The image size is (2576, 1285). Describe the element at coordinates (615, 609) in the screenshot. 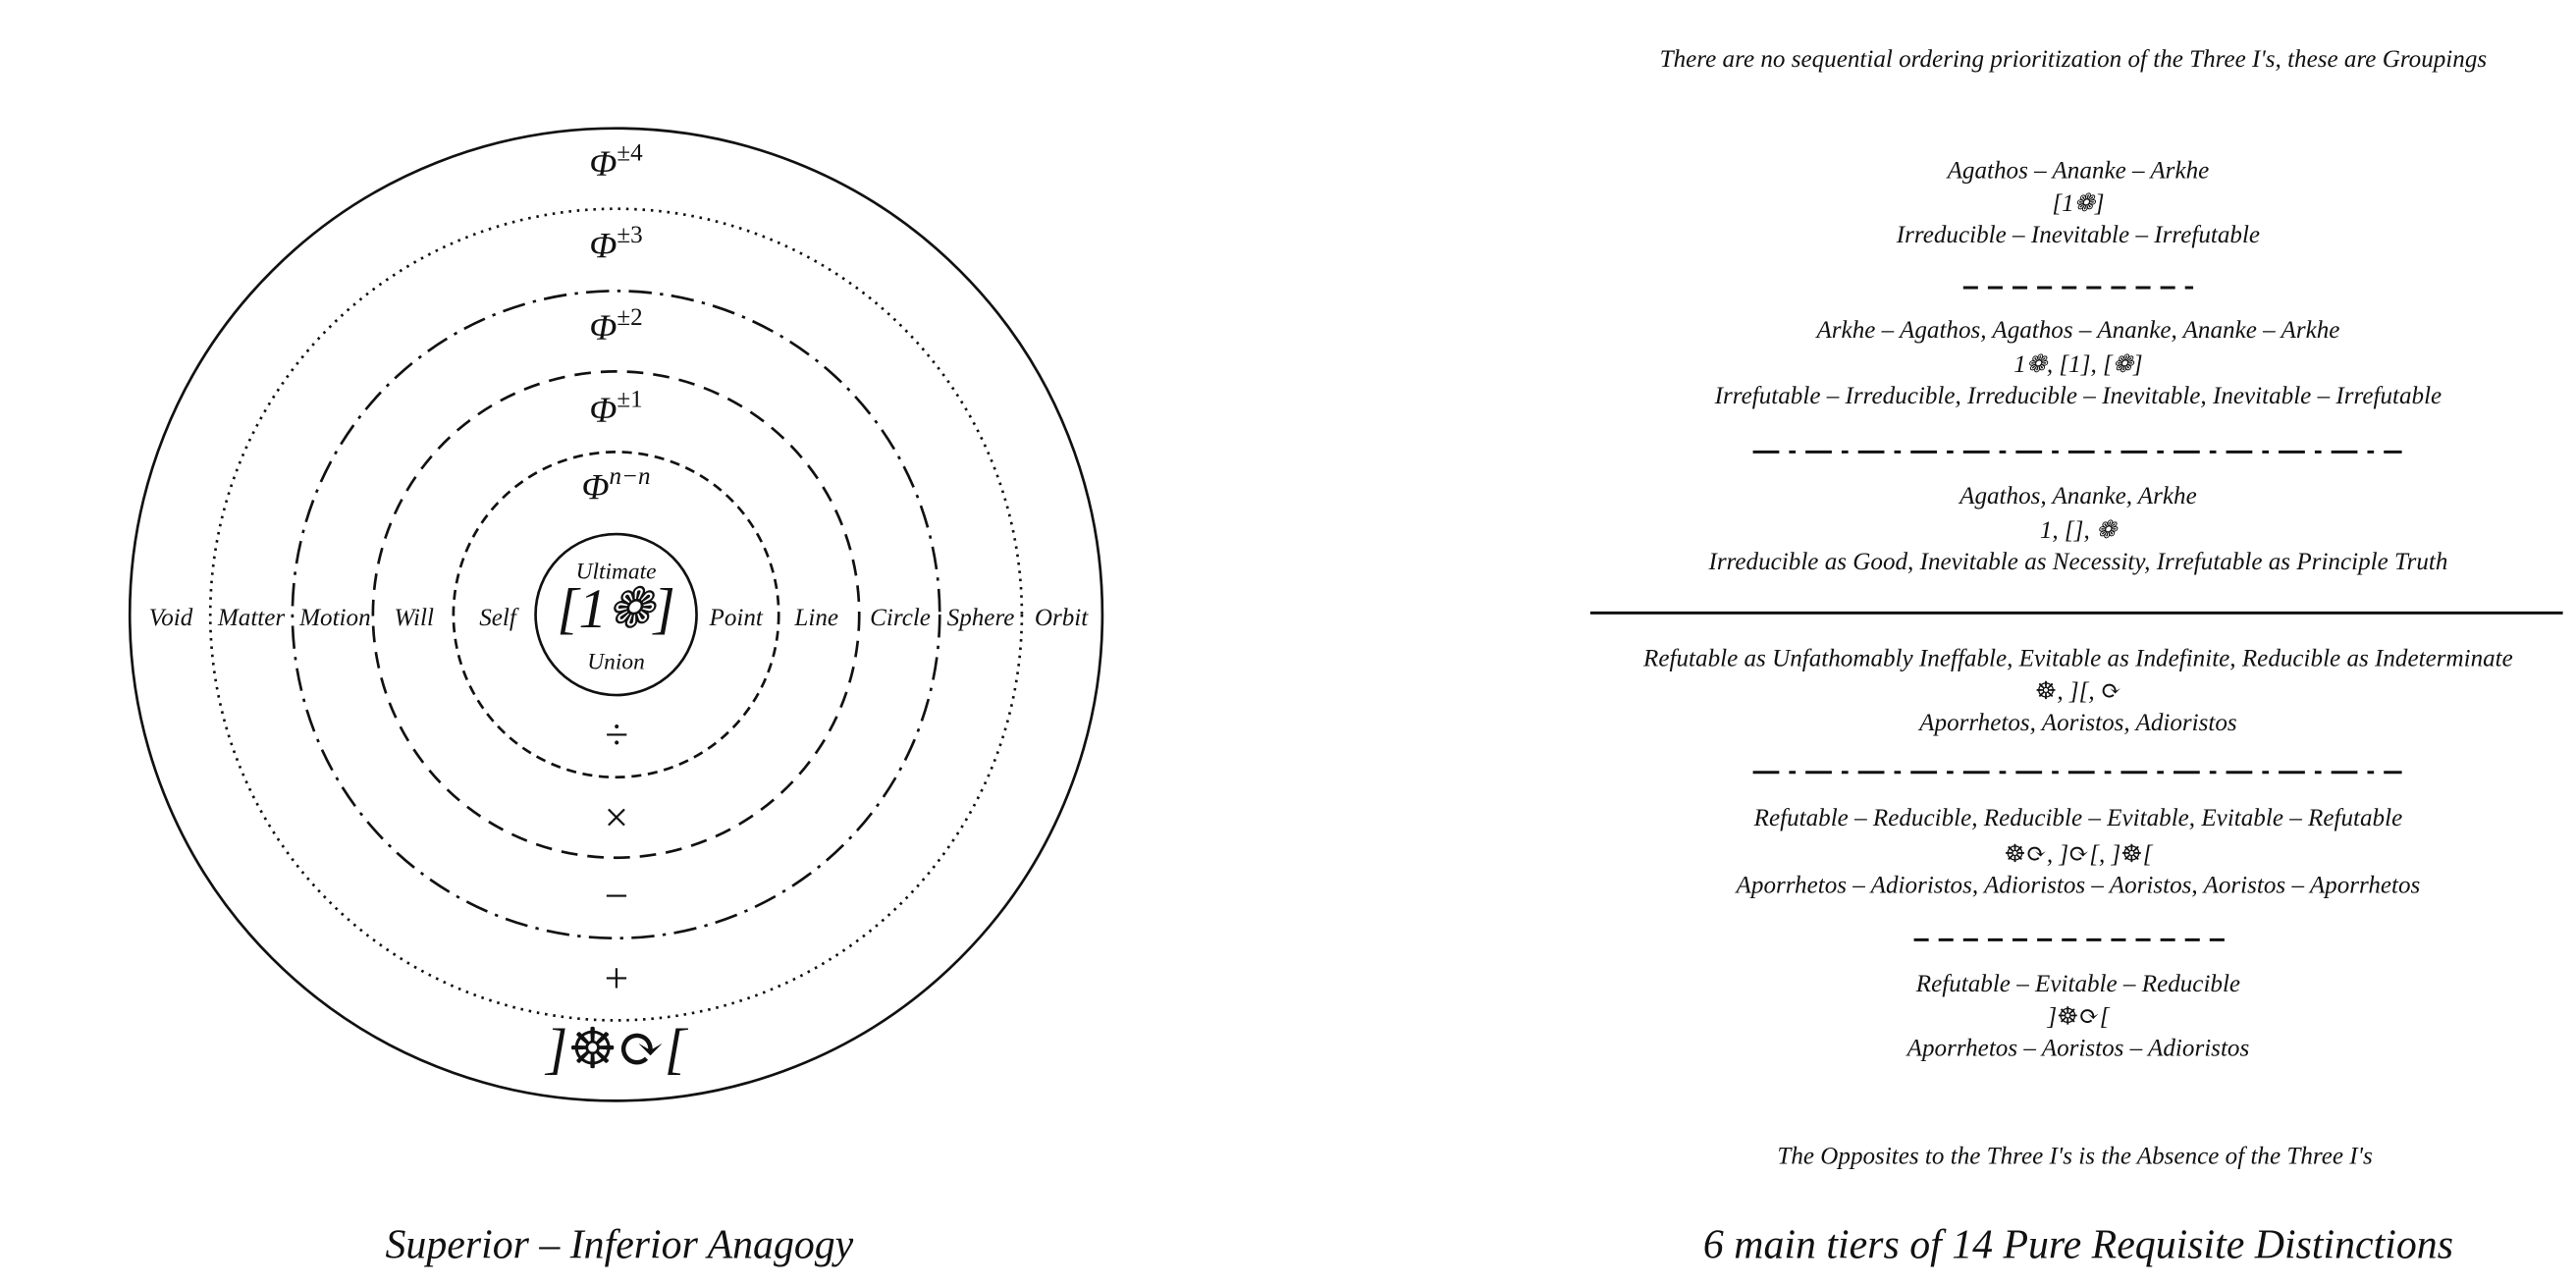

I see `center-label: [1❁]` at that location.